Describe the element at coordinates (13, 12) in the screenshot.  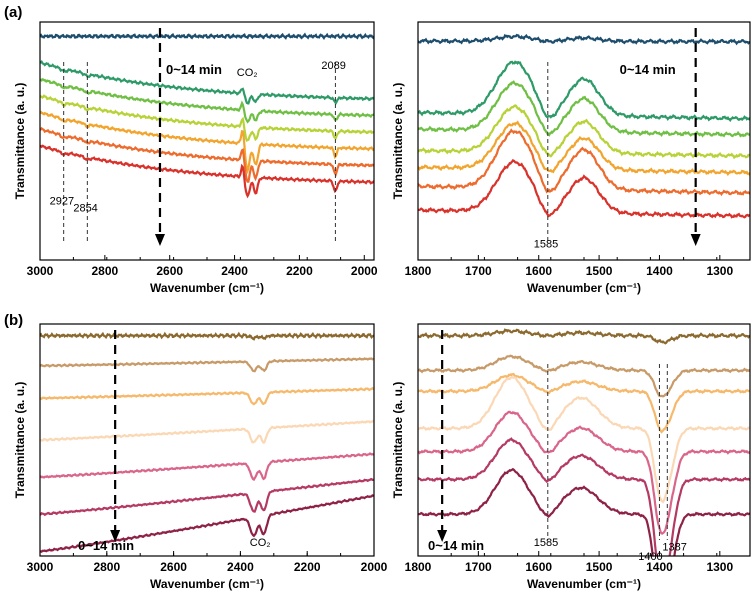
I see `panel-label-a: (a)` at that location.